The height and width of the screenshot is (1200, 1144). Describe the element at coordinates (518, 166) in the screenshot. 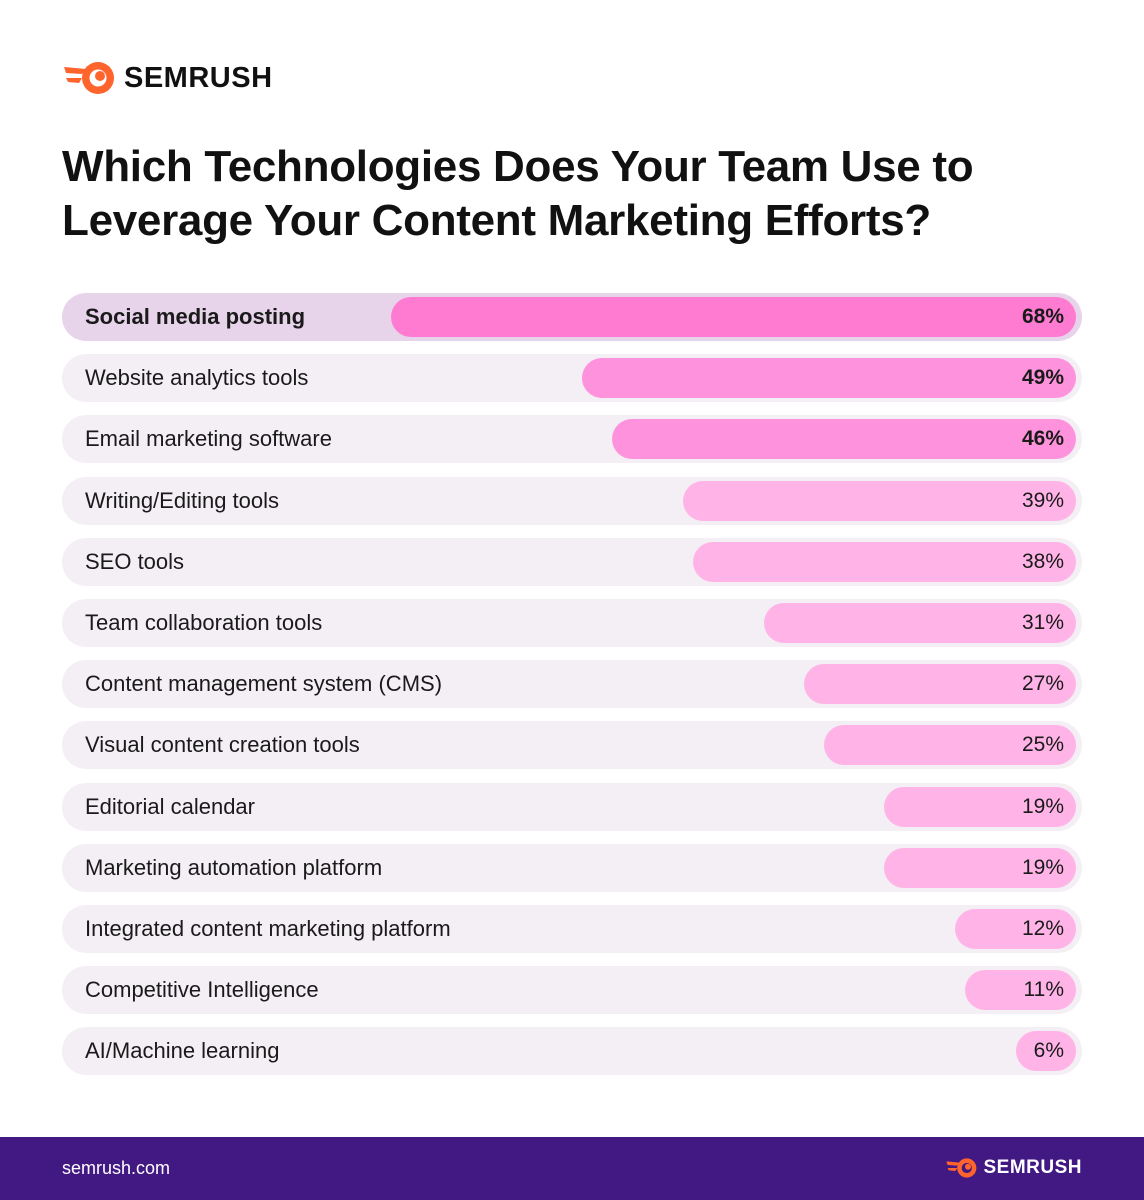

I see `chart-title-line-1: Which Technologies Does Your Team Use to` at that location.